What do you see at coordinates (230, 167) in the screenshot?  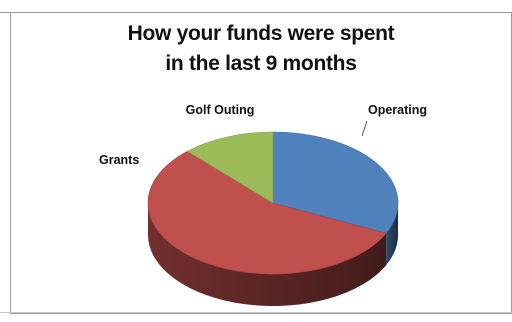 I see `pie-slice-golf-outing` at bounding box center [230, 167].